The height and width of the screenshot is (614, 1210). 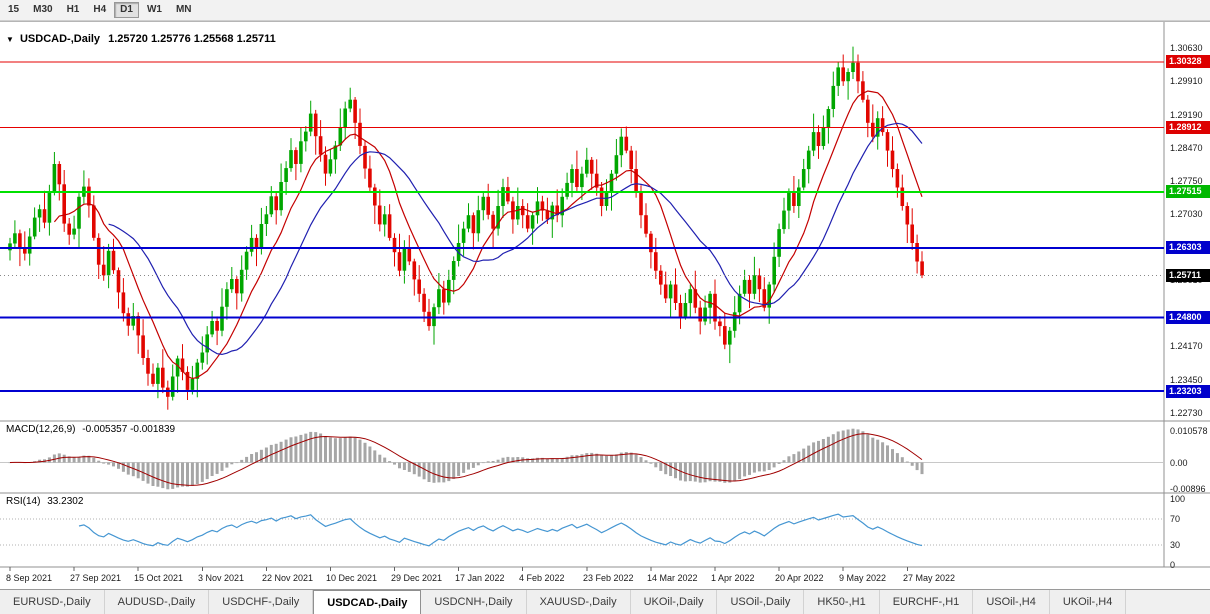 I want to click on chart-tab-usdchf-daily: USDCHF-,Daily, so click(x=261, y=602).